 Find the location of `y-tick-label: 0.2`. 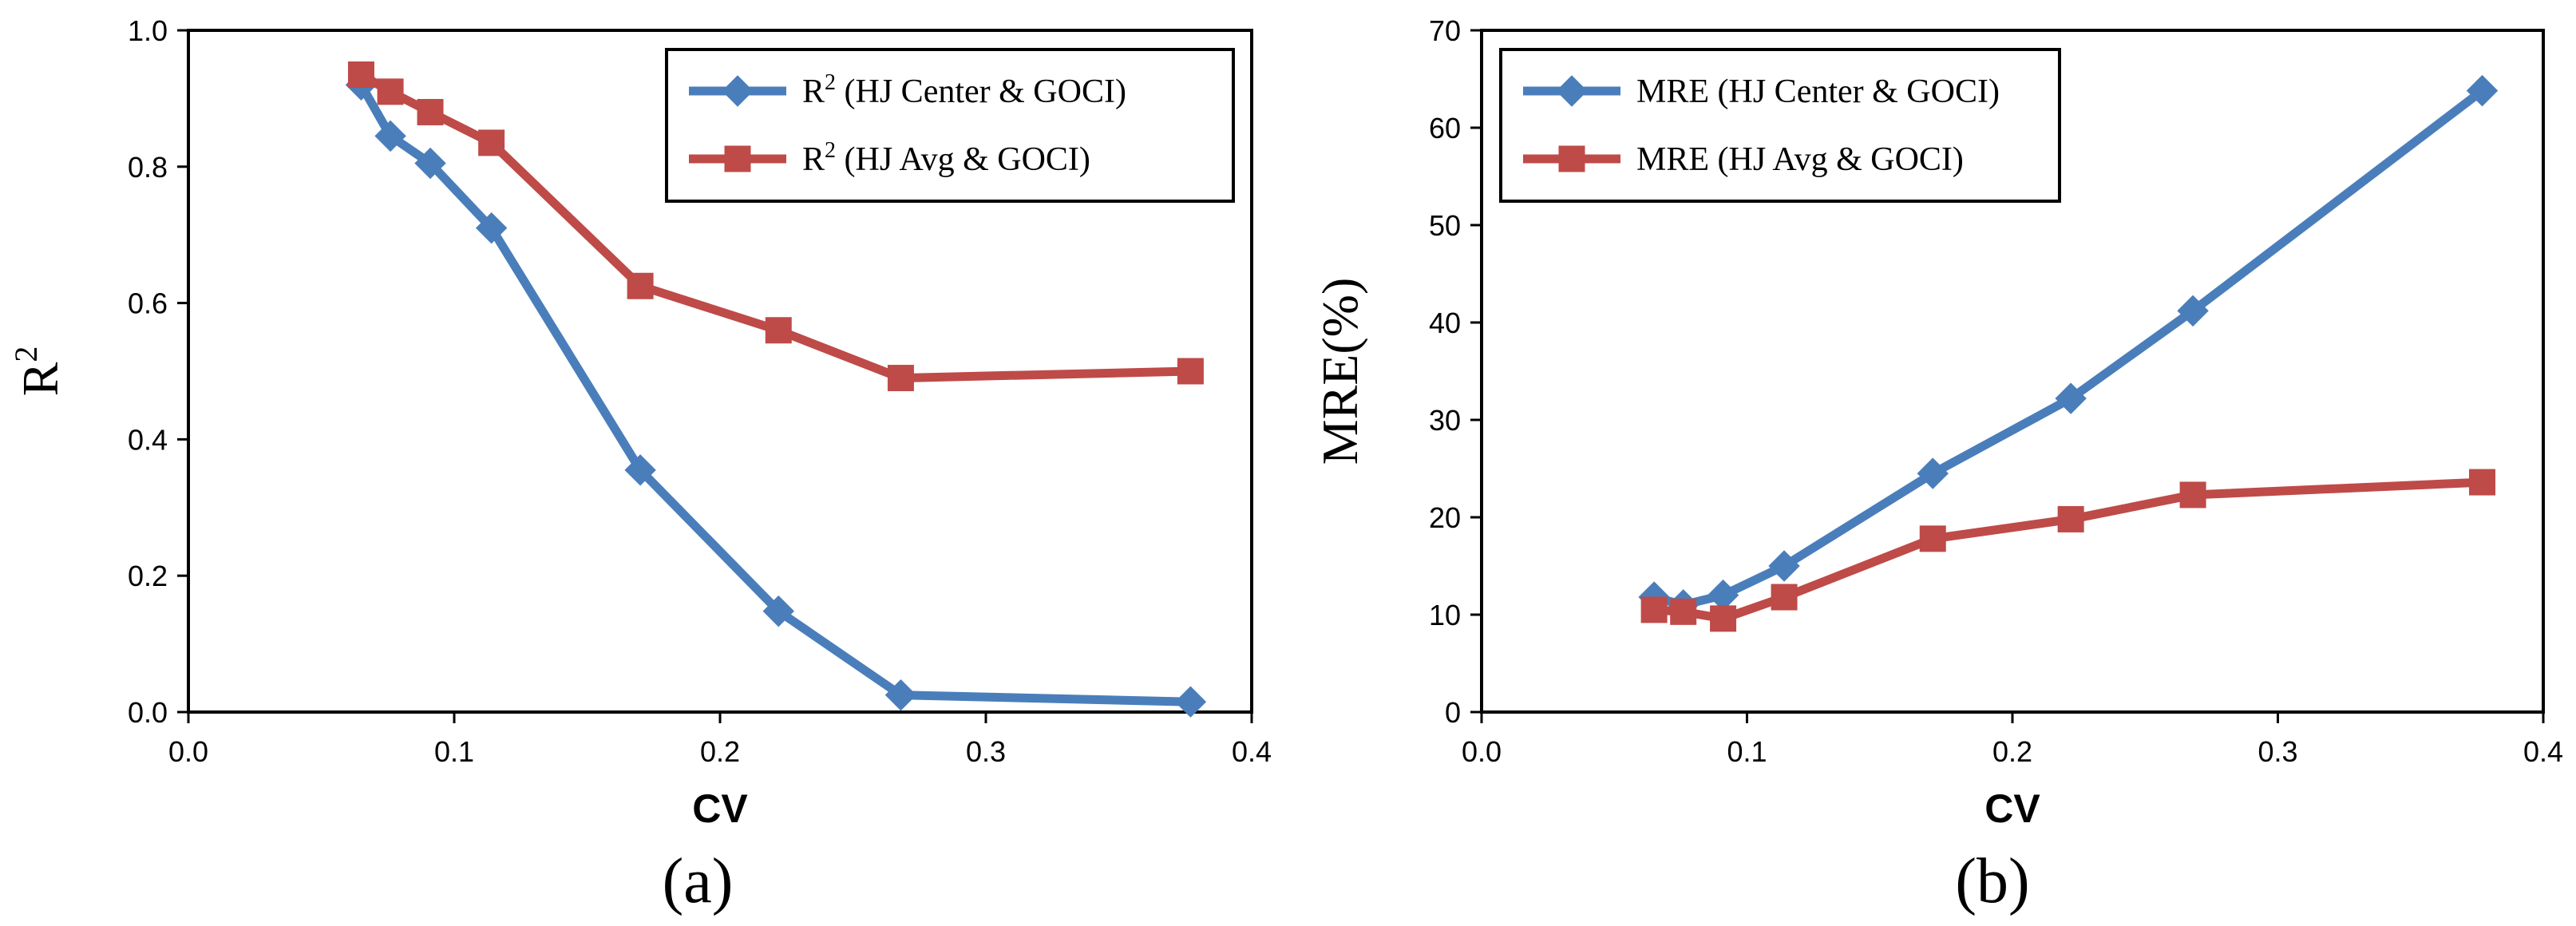

y-tick-label: 0.2 is located at coordinates (148, 576).